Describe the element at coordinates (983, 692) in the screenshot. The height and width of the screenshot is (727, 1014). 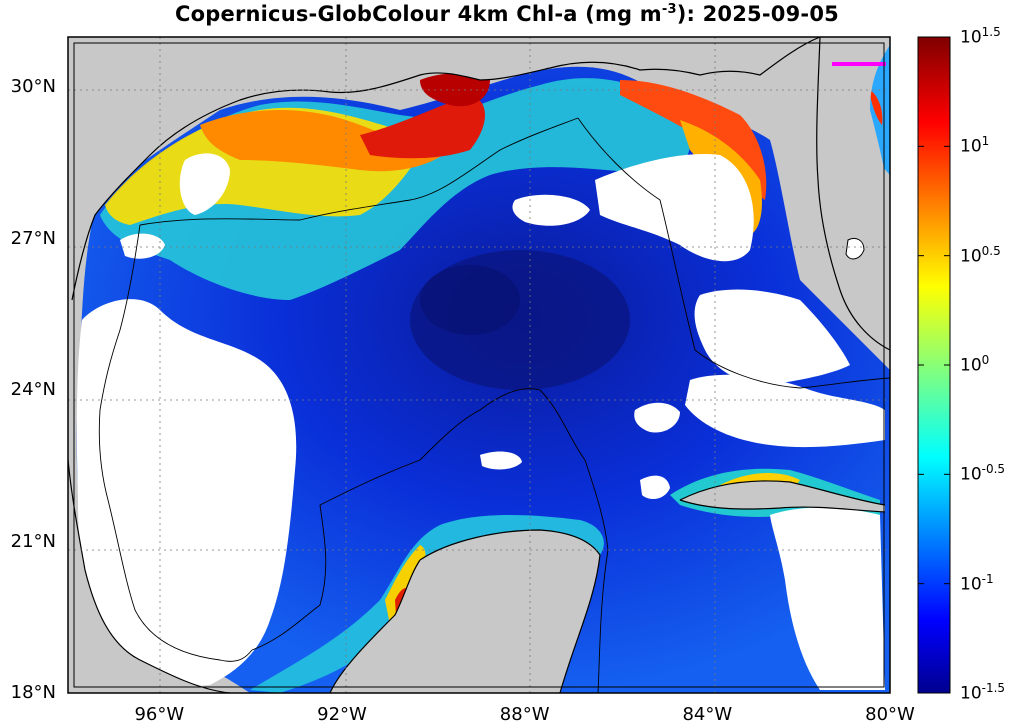
I see `colorbar-tick-label: 10-1.5` at that location.